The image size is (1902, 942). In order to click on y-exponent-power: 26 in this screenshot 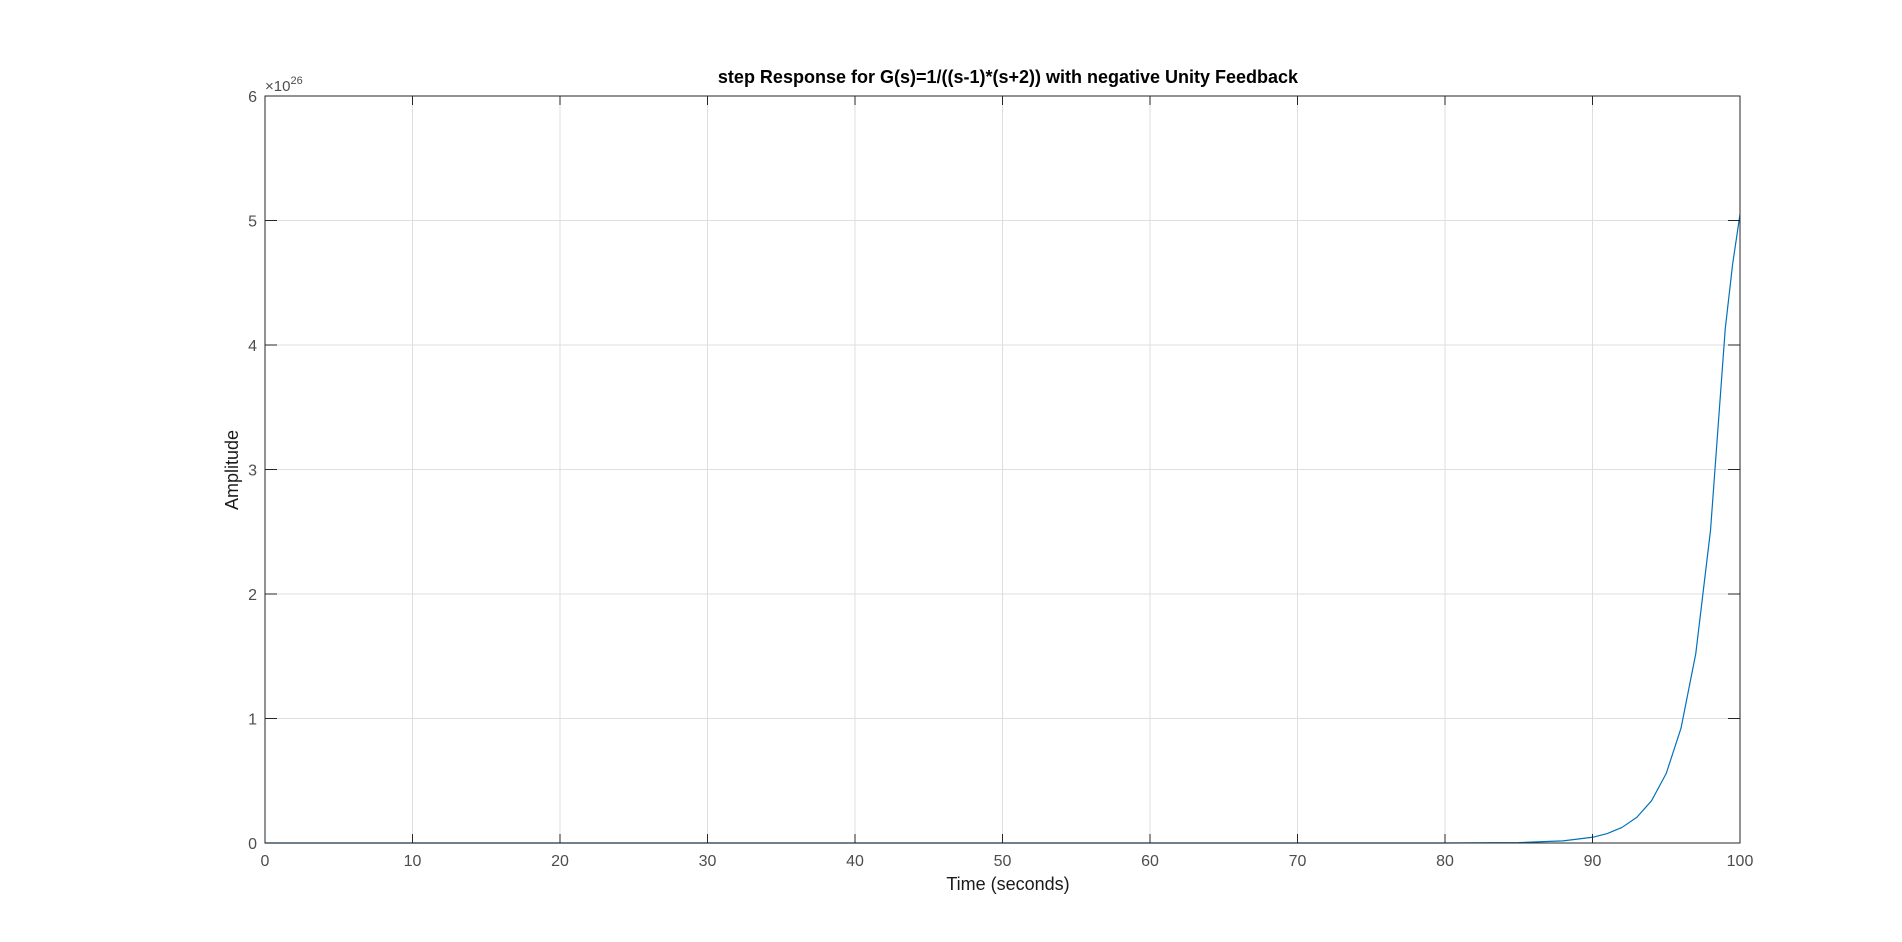, I will do `click(296, 81)`.